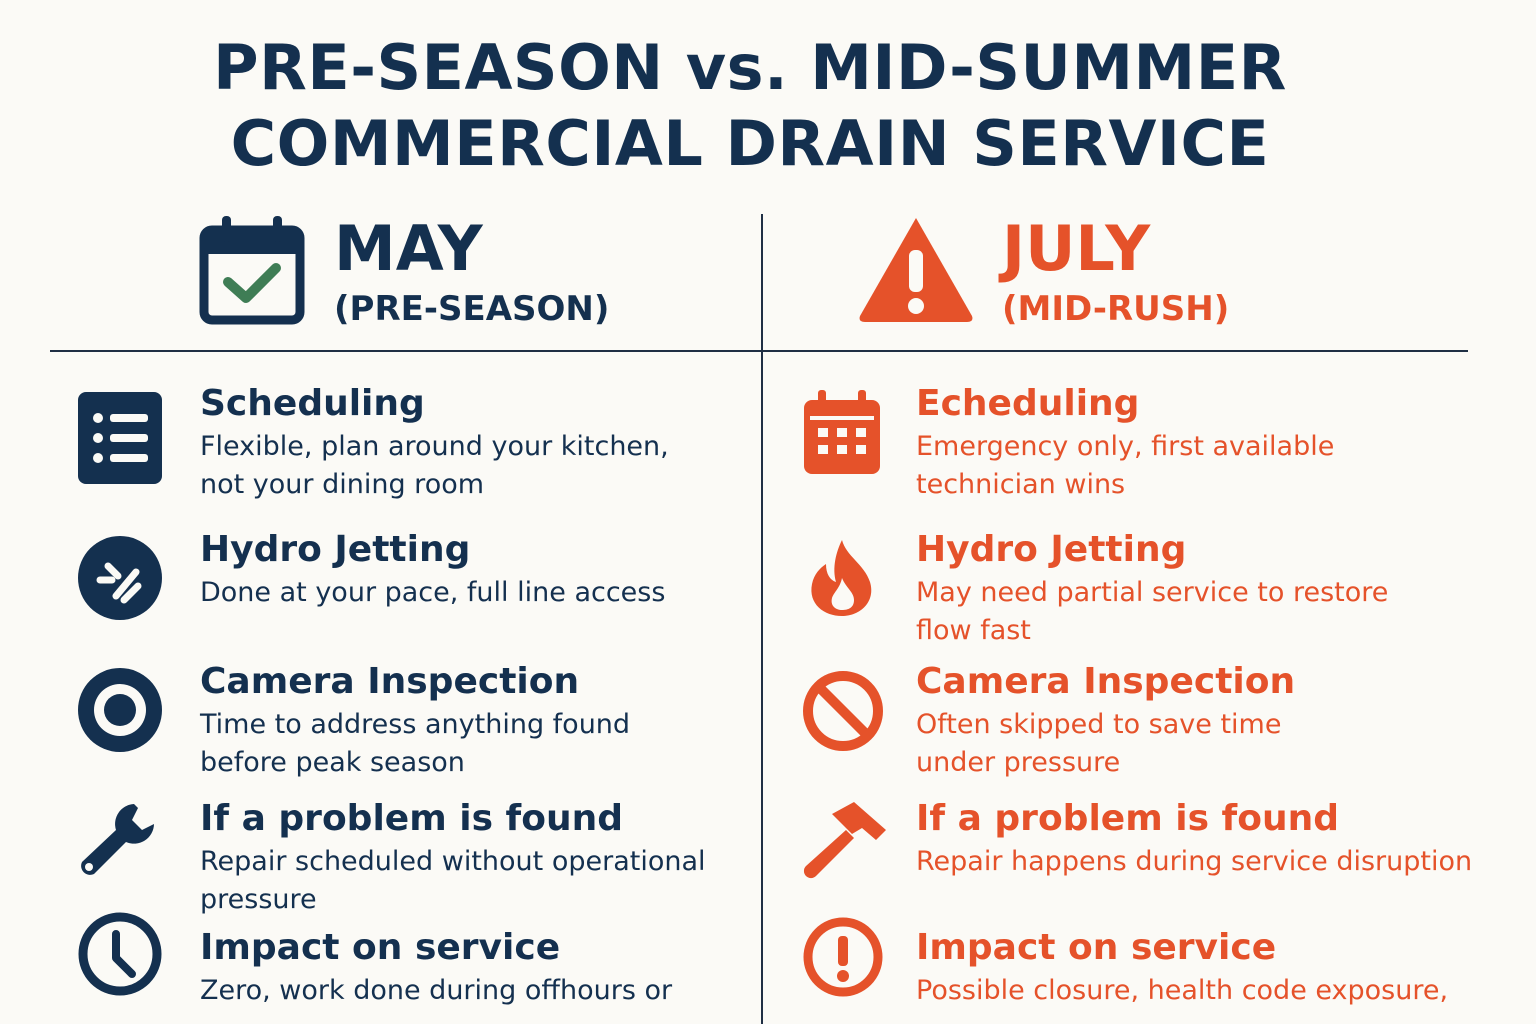  Describe the element at coordinates (1152, 592) in the screenshot. I see `item-desc-line: May need partial service to restore` at that location.